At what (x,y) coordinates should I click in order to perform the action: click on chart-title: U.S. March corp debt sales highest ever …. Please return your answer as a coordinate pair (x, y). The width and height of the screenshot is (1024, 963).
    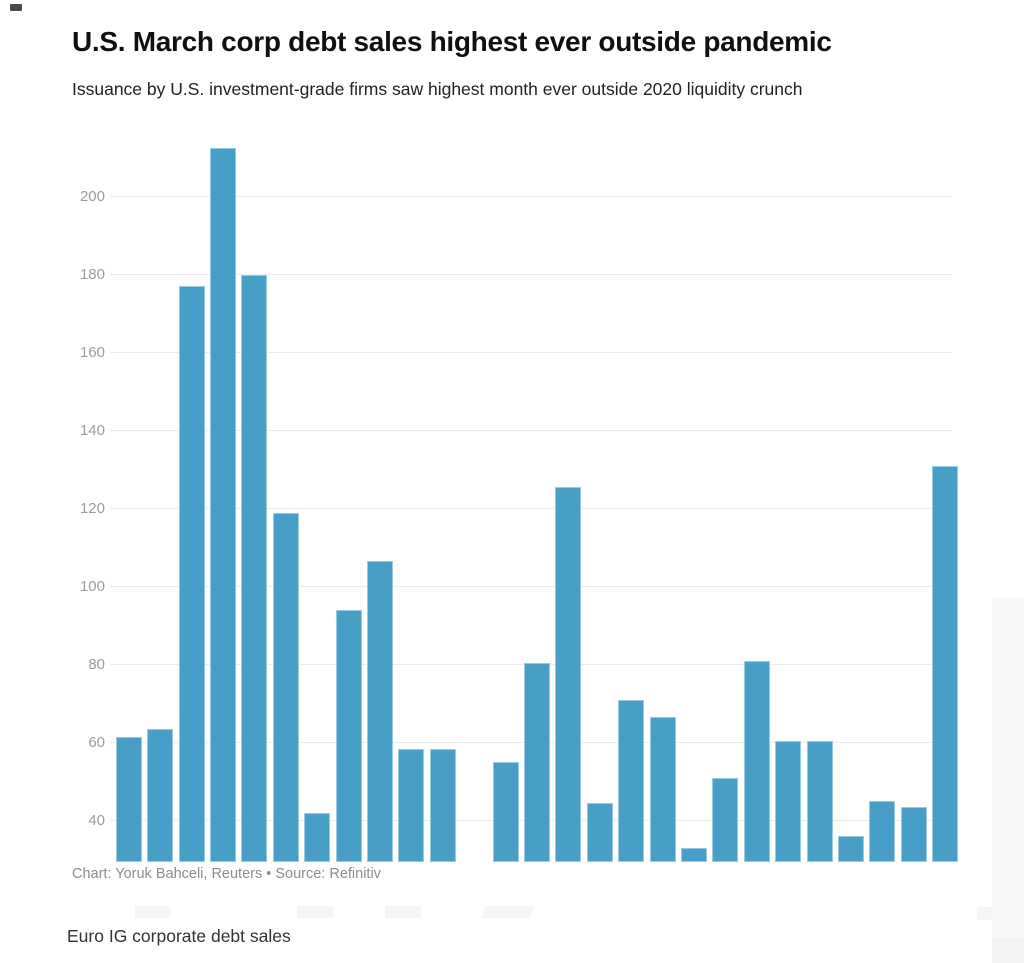
    Looking at the image, I should click on (452, 41).